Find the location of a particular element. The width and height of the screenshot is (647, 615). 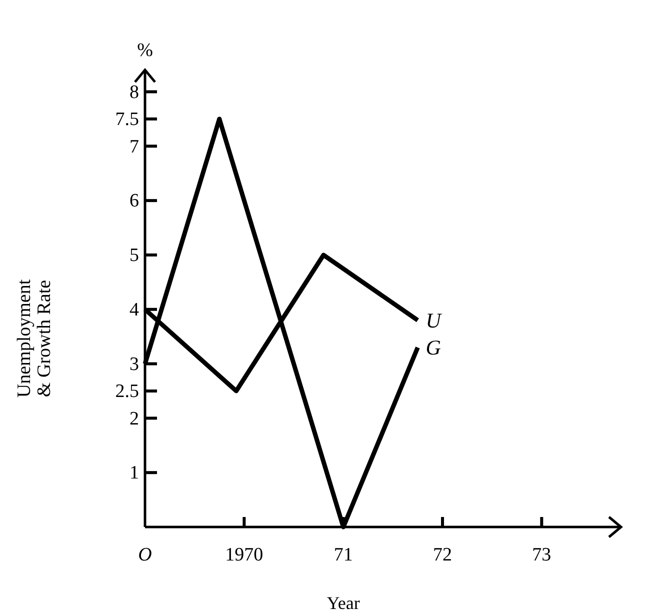

x-tick-label: 73 is located at coordinates (542, 555).